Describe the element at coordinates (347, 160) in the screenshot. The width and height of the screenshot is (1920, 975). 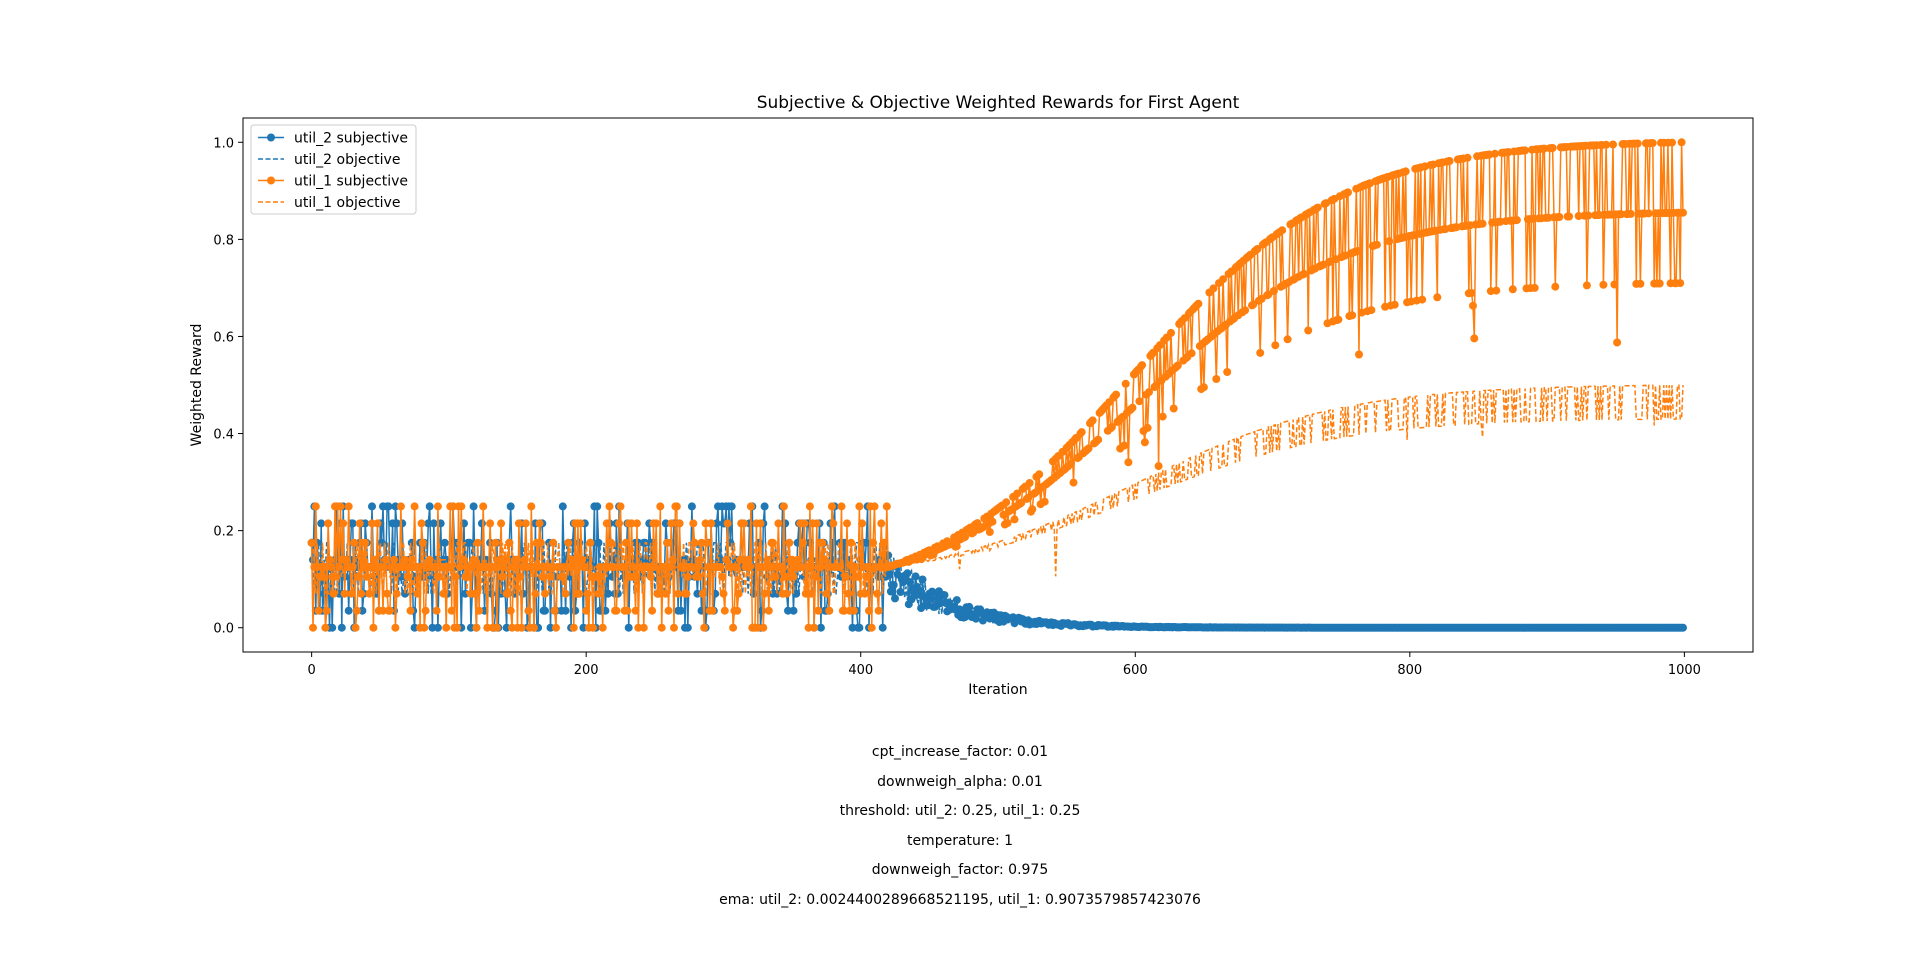
I see `legend-label: util_2 objective` at that location.